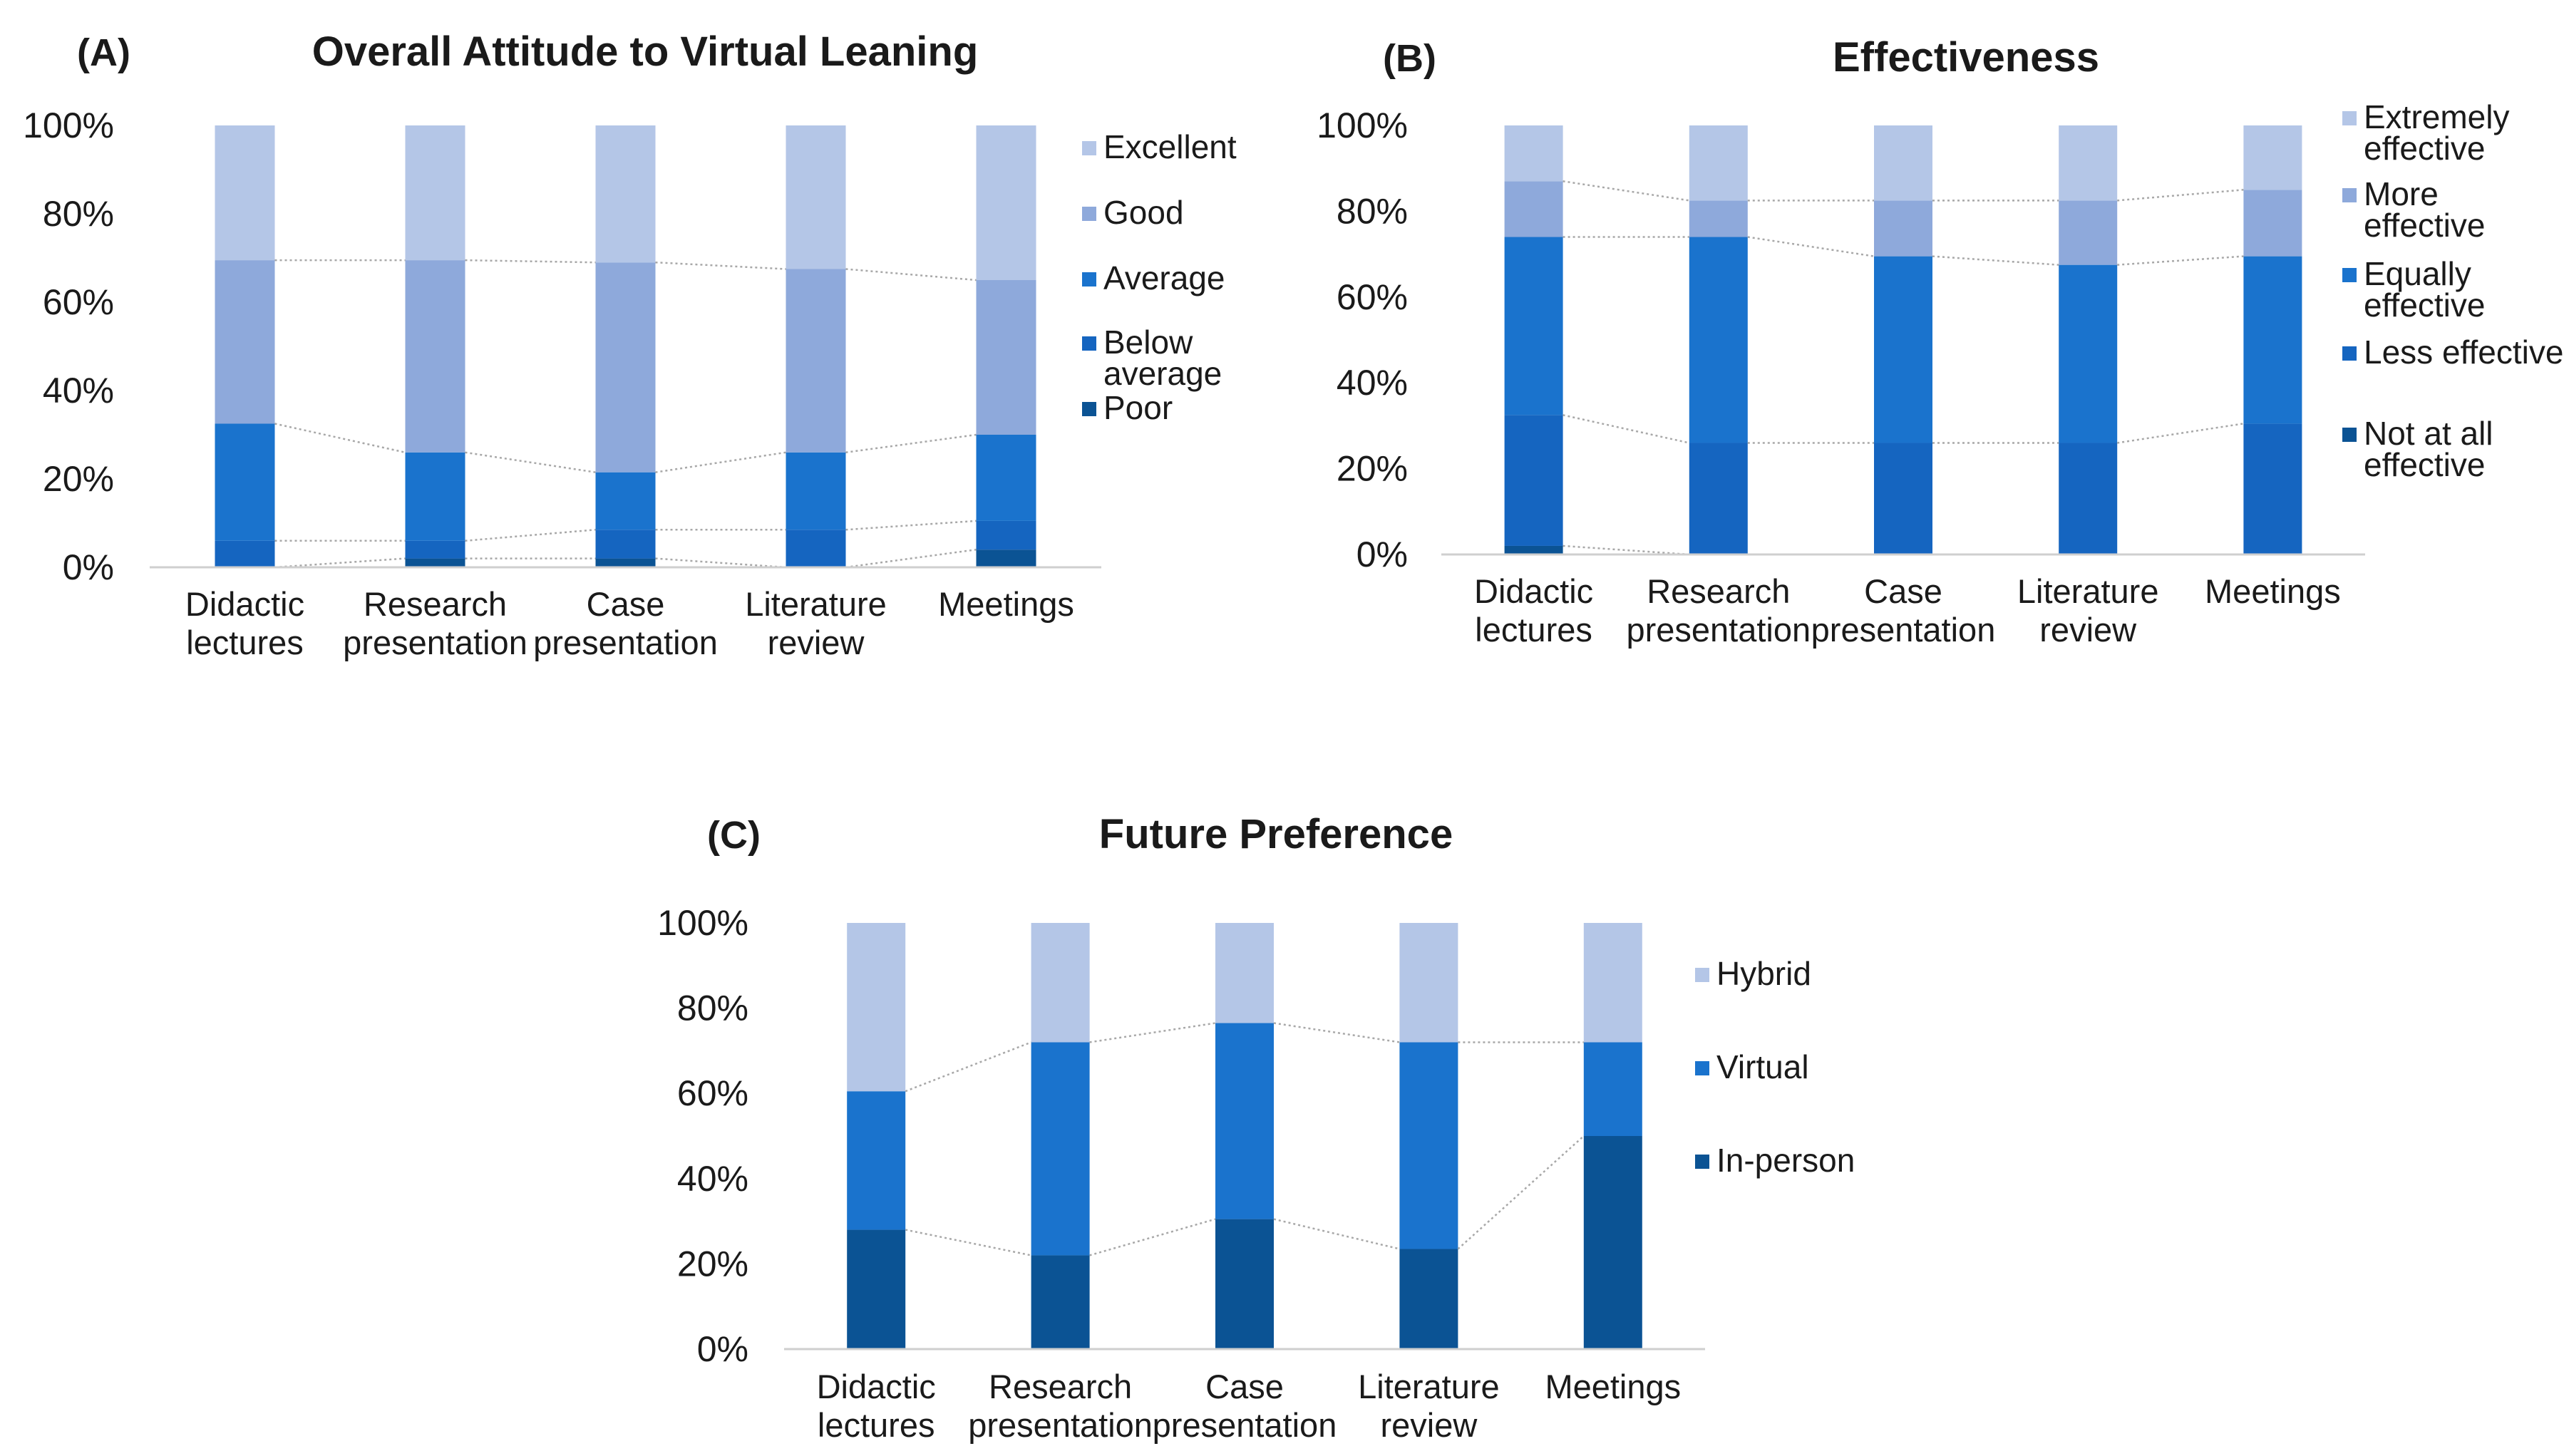 The width and height of the screenshot is (2569, 1456). What do you see at coordinates (103, 52) in the screenshot?
I see `panel-label: (A)` at bounding box center [103, 52].